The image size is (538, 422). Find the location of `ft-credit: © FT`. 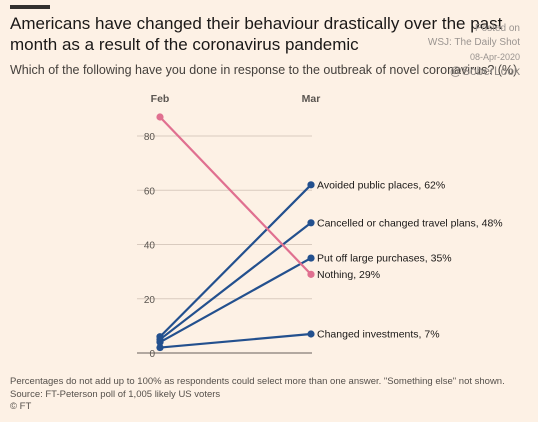

ft-credit: © FT is located at coordinates (21, 406).